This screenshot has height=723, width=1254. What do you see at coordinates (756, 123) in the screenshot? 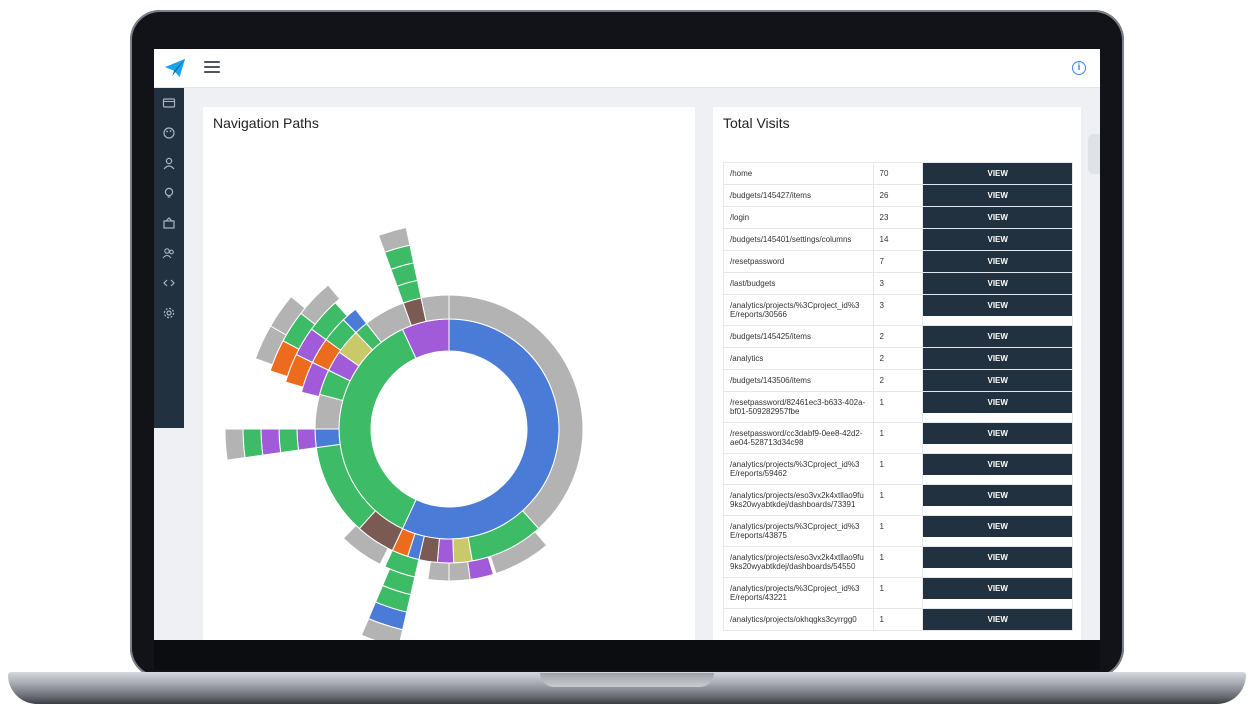
I see `total-visits-title: Total Visits` at bounding box center [756, 123].